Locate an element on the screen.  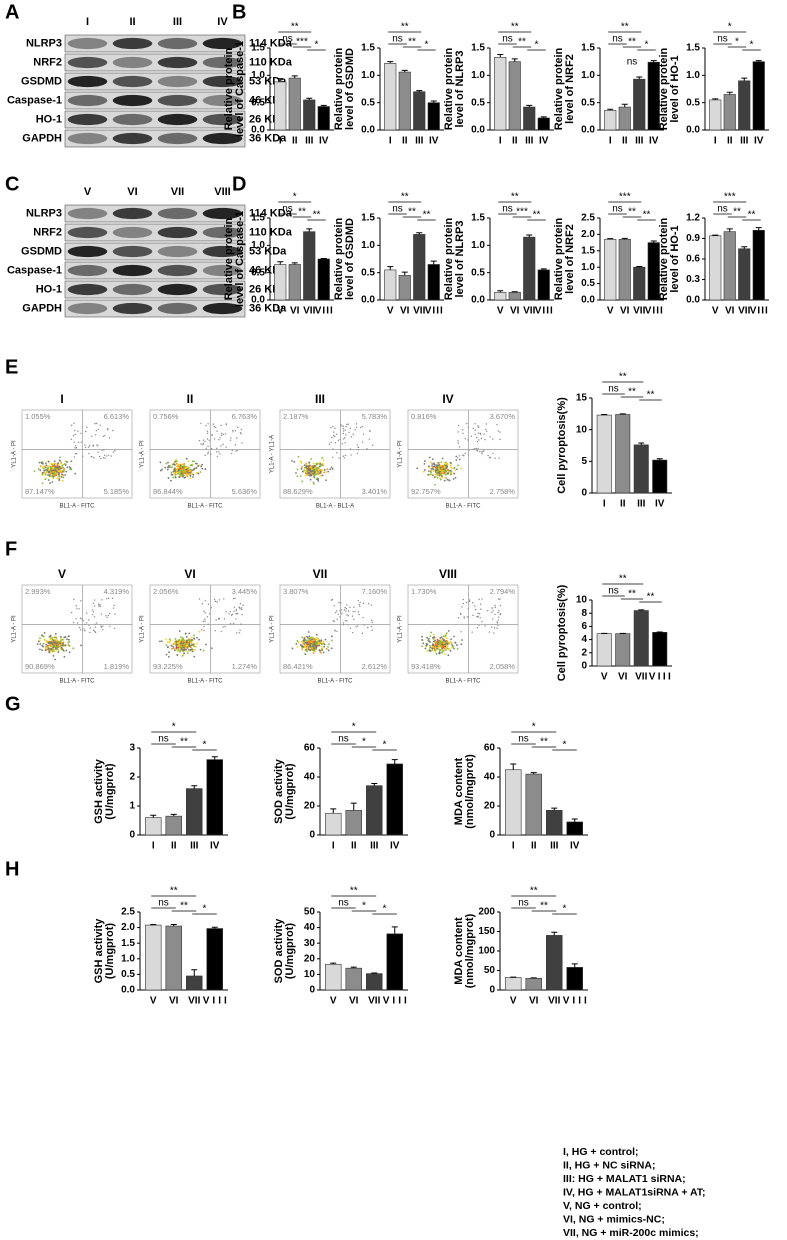
x-tick-label: IV is located at coordinates (215, 846).